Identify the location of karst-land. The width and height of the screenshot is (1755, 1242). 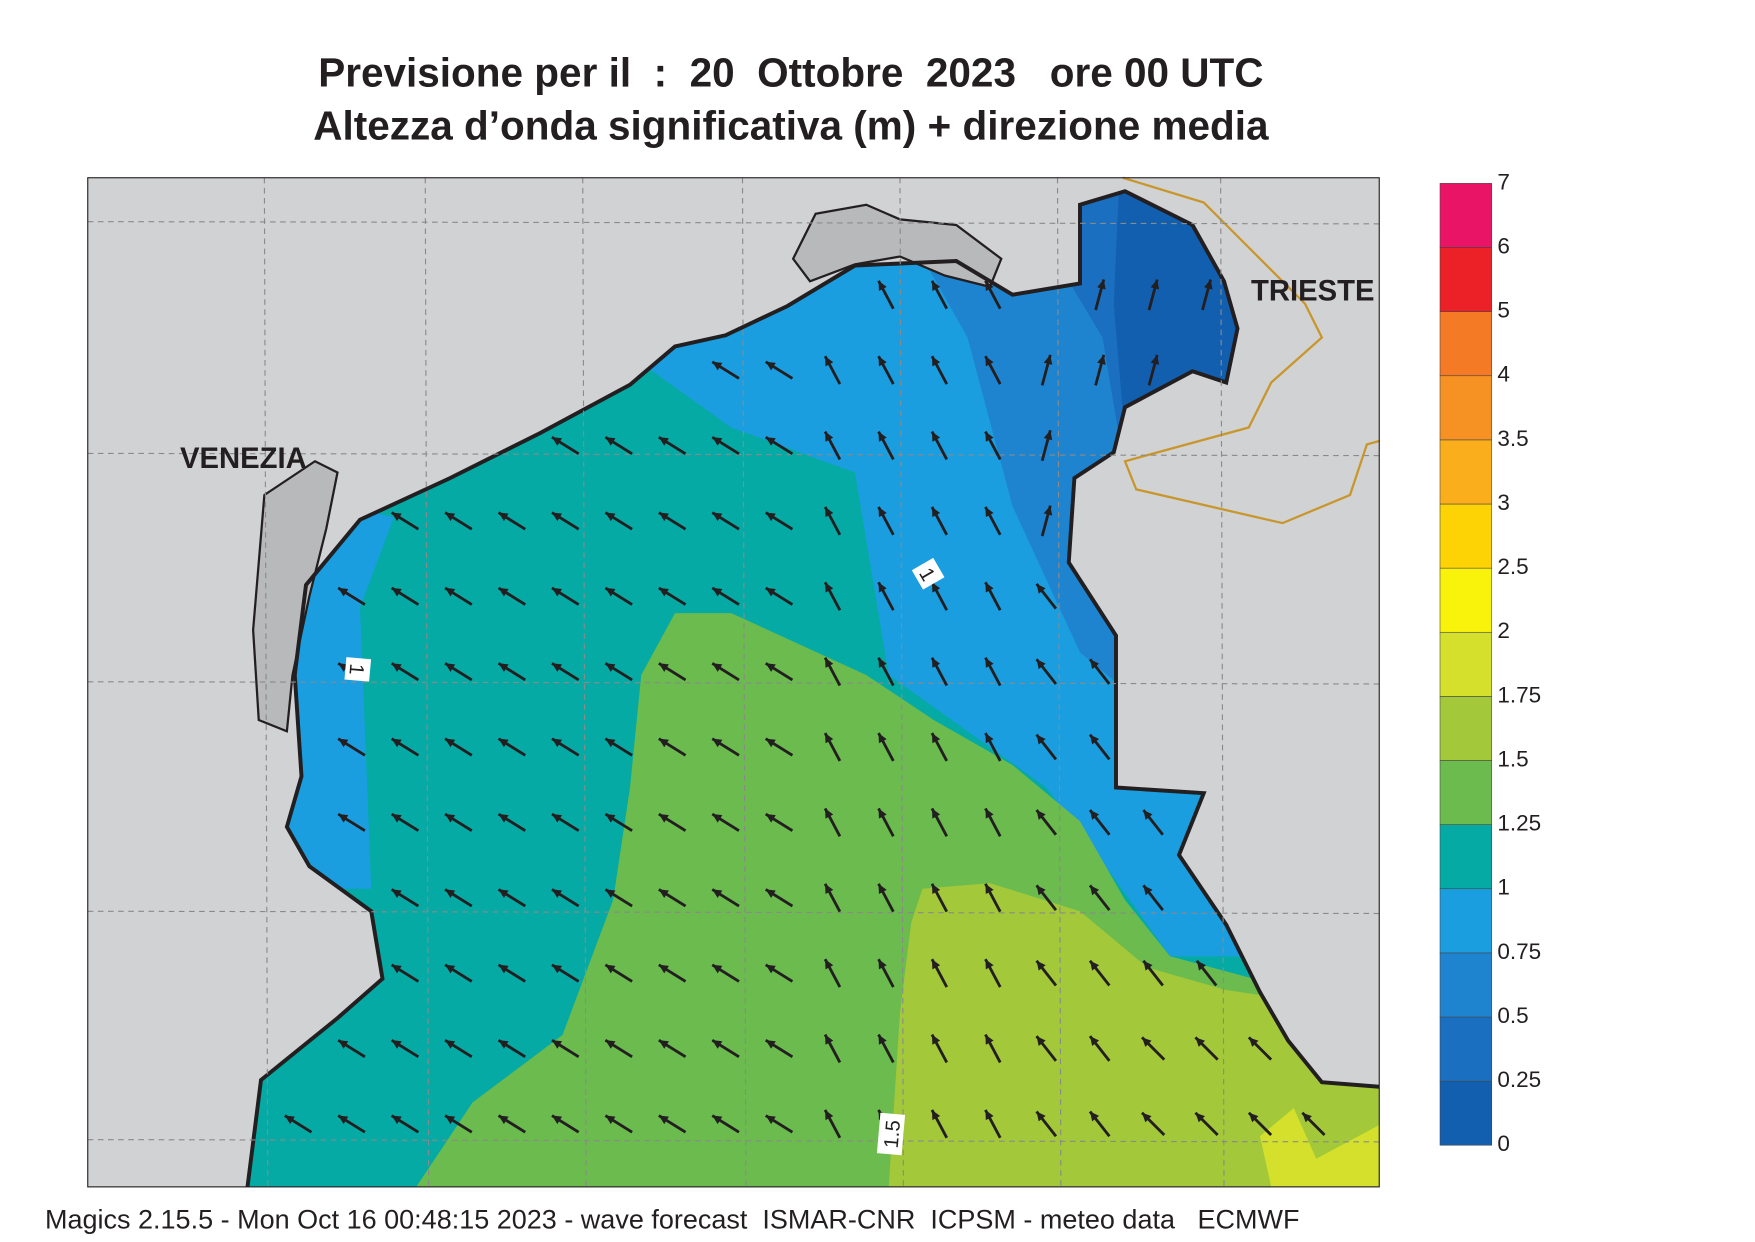
(897, 246).